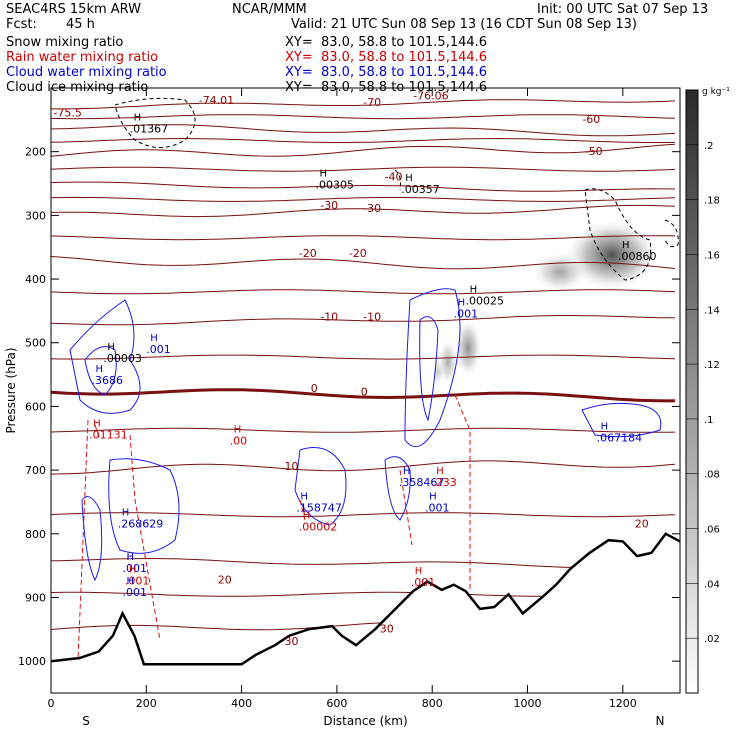 The height and width of the screenshot is (740, 740). What do you see at coordinates (86, 72) in the screenshot?
I see `field-cloudwater-name: Cloud water mixing ratio` at bounding box center [86, 72].